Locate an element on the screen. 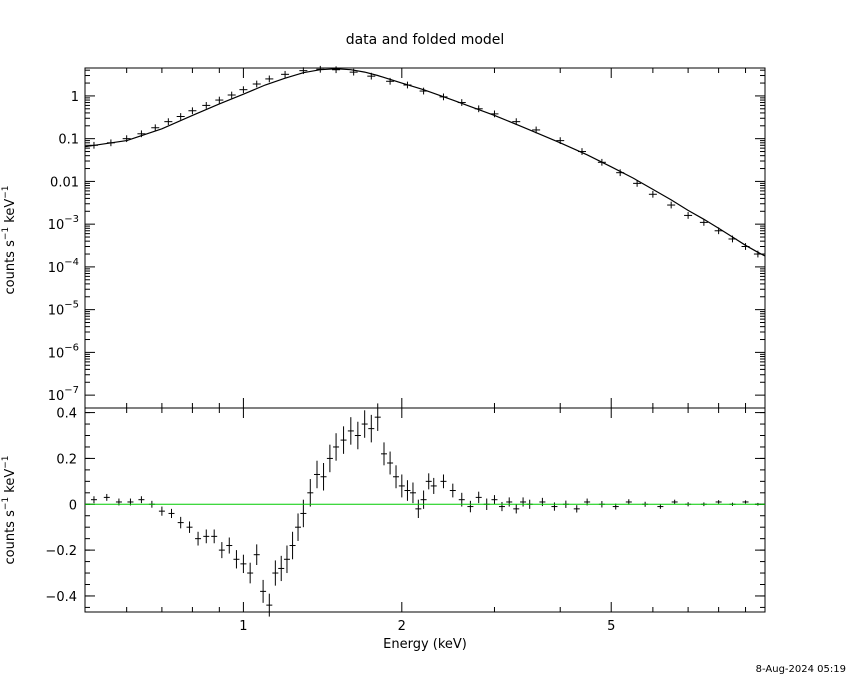 This screenshot has height=680, width=850. y-tick-label: 0.1 is located at coordinates (68, 140).